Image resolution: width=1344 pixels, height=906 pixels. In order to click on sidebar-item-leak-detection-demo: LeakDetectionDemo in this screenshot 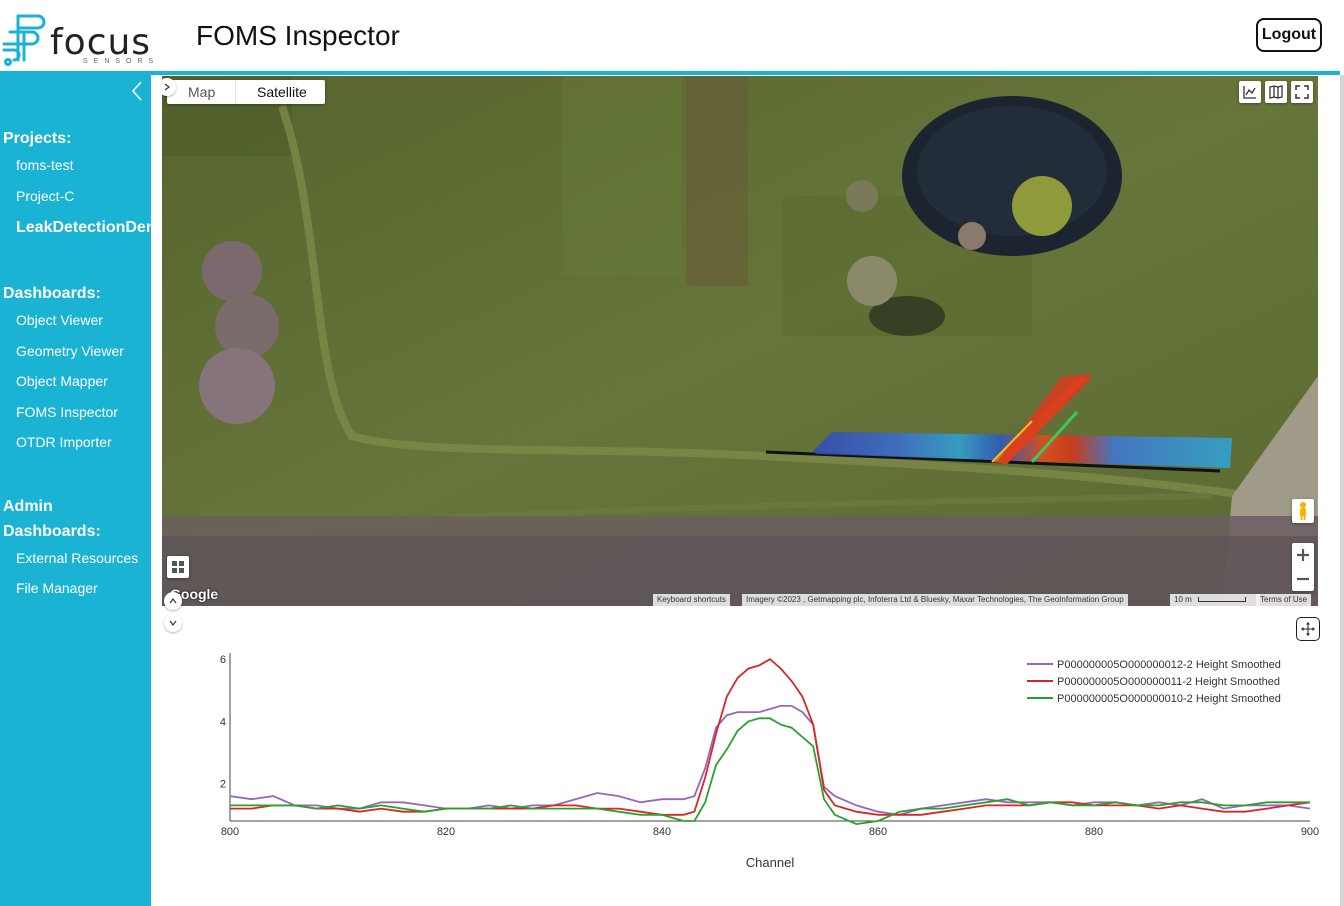, I will do `click(83, 227)`.